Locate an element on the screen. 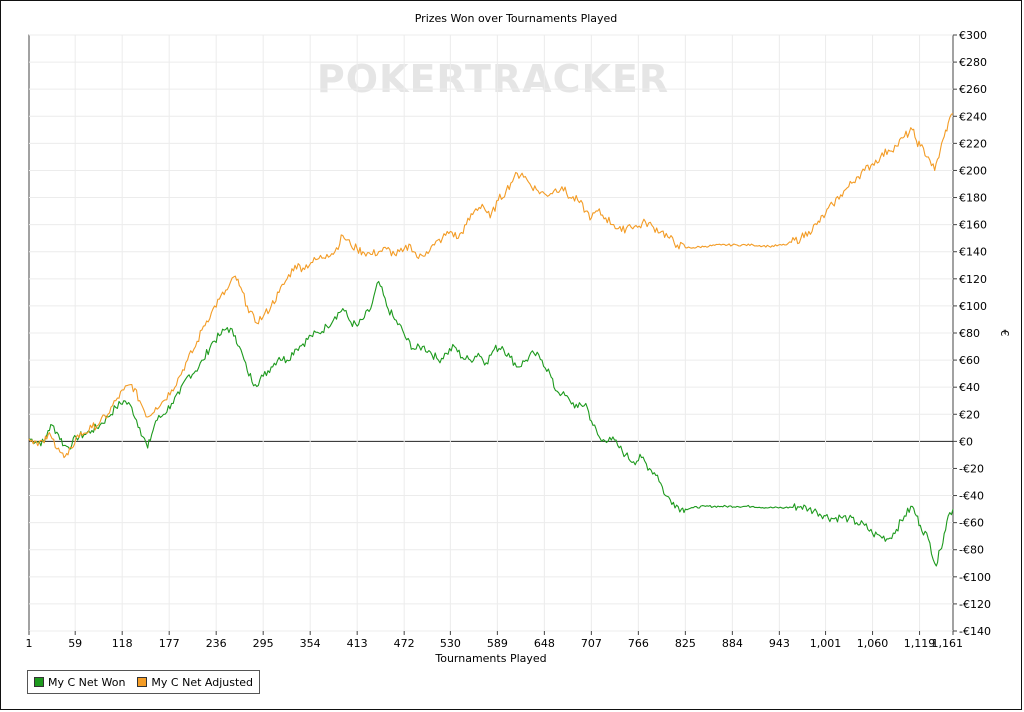  y-tick-label: €200 is located at coordinates (973, 170).